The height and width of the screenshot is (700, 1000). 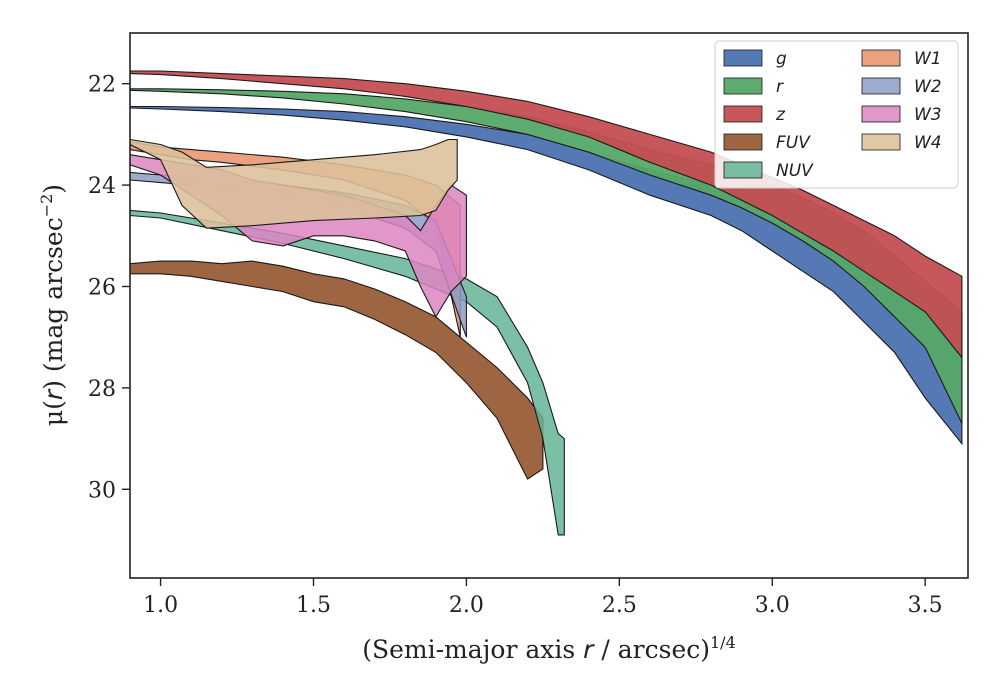 I want to click on x-tick-label: 3.5, so click(x=925, y=605).